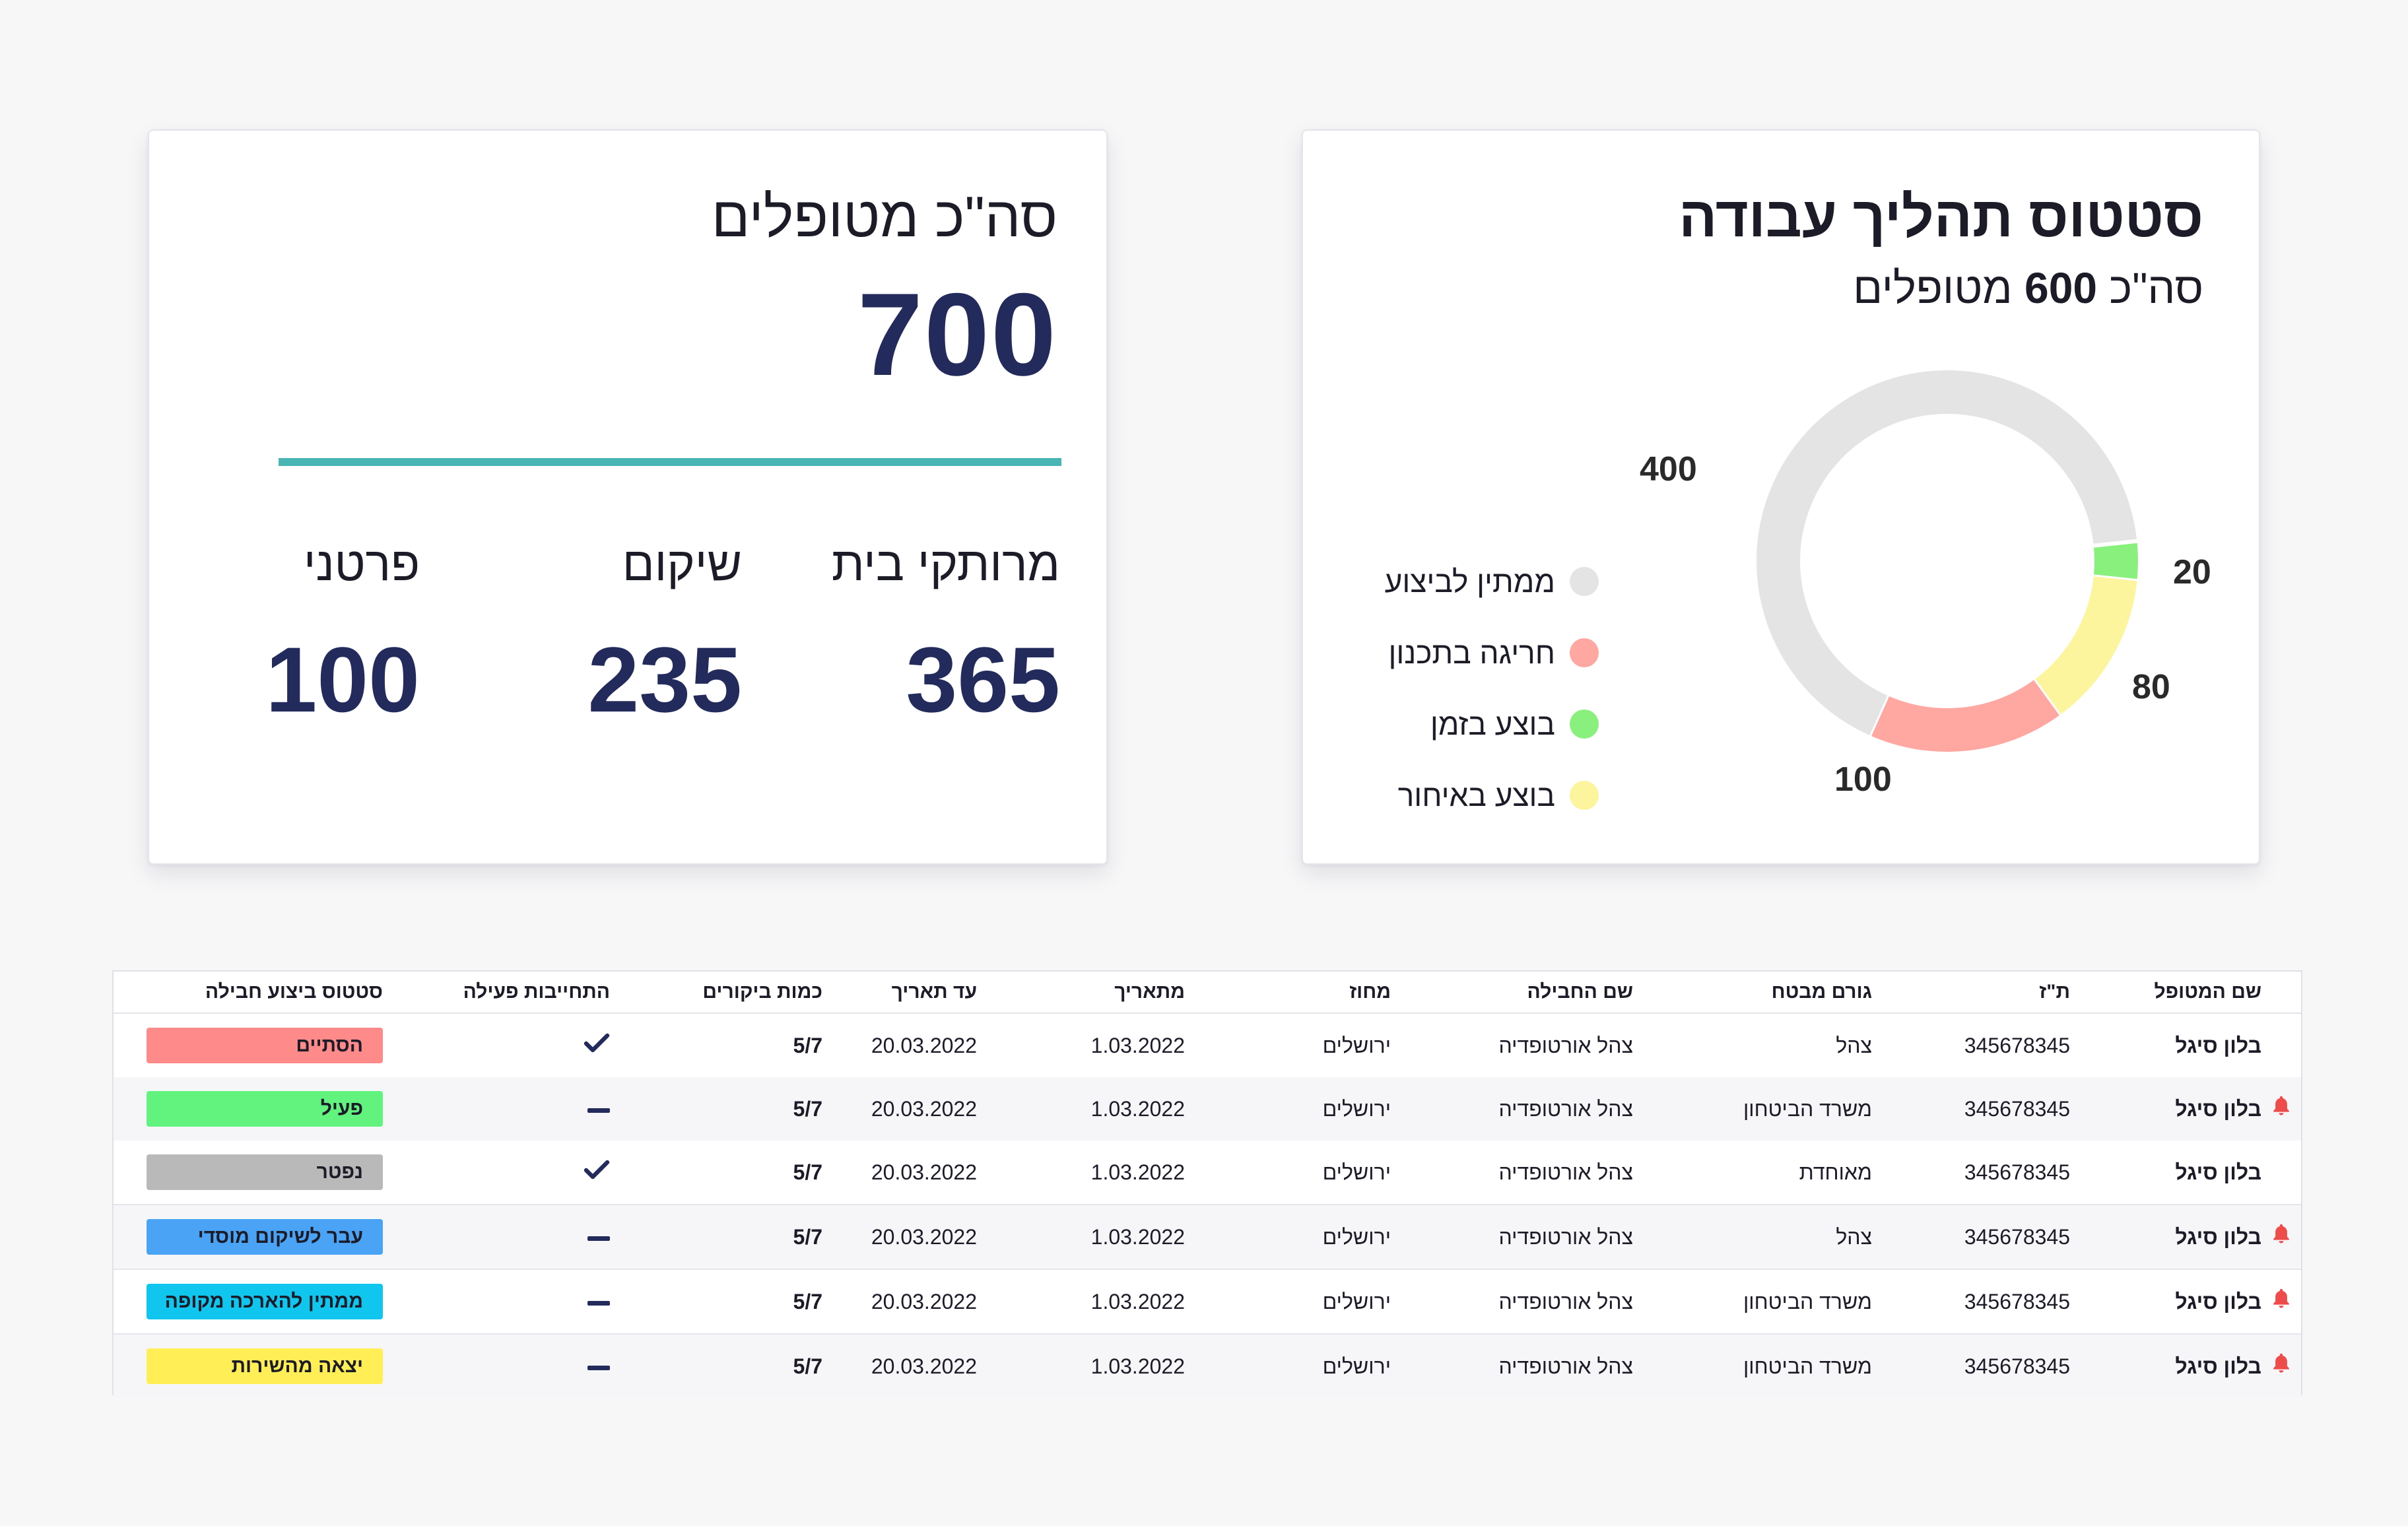  I want to click on legend-label-deviation: חריגה בתכנון, so click(1471, 653).